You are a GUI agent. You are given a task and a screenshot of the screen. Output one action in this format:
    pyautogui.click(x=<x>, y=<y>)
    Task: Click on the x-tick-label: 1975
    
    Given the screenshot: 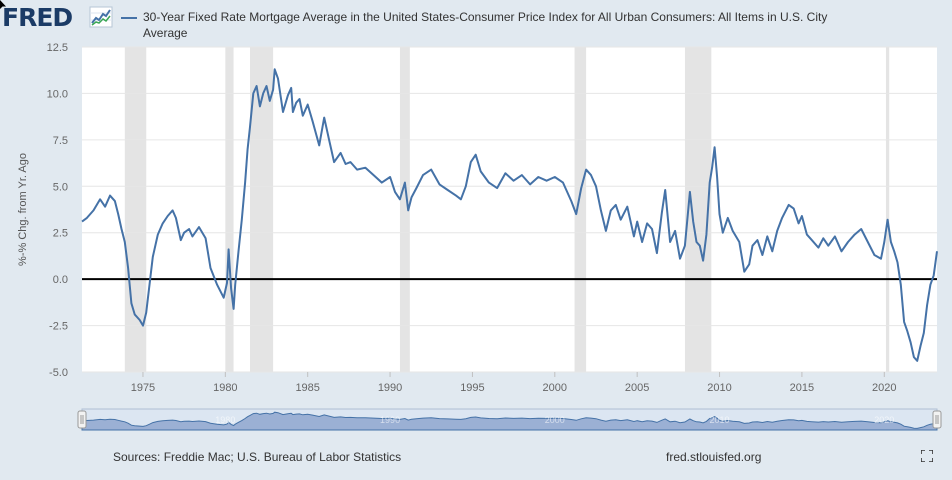 What is the action you would take?
    pyautogui.click(x=143, y=388)
    